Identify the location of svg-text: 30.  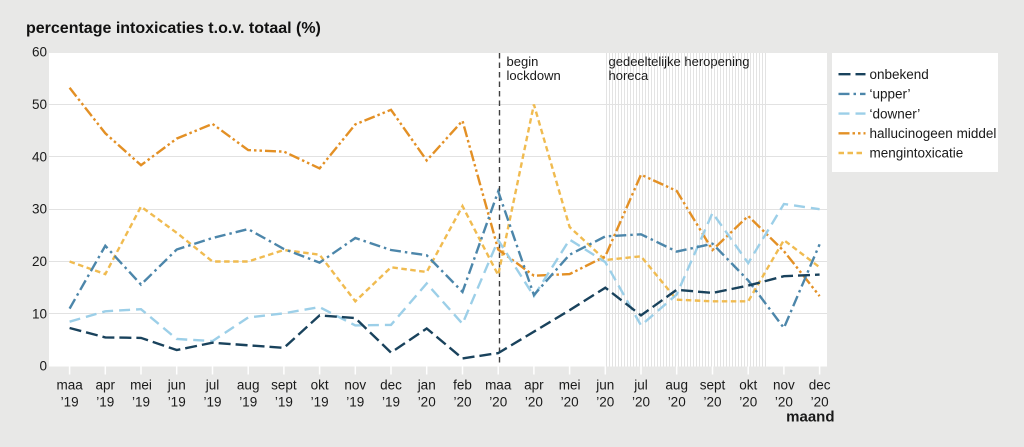
(39, 209).